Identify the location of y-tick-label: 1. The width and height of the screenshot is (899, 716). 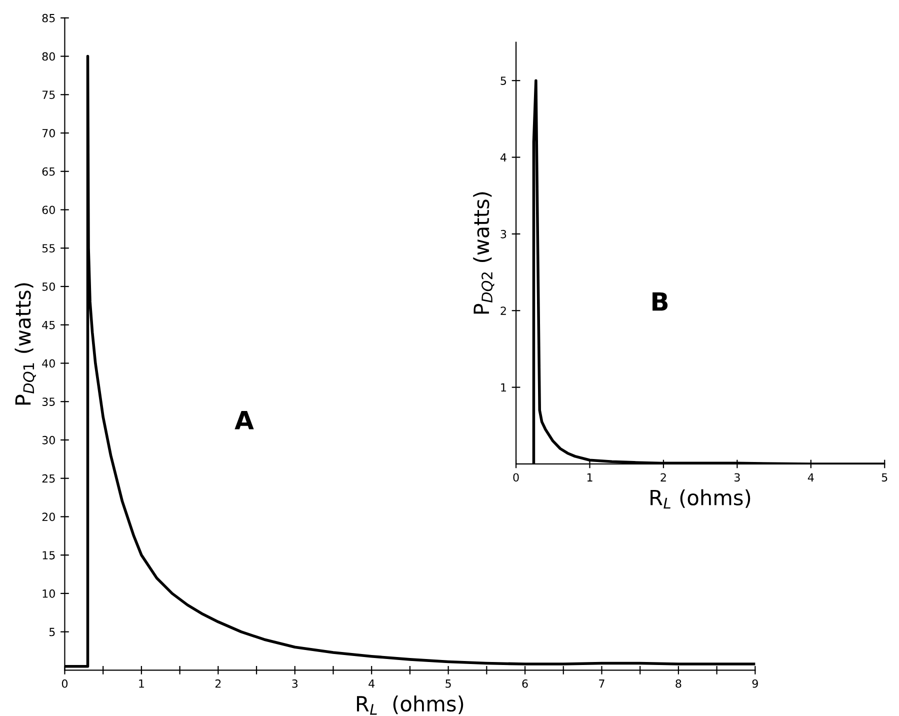
(503, 387).